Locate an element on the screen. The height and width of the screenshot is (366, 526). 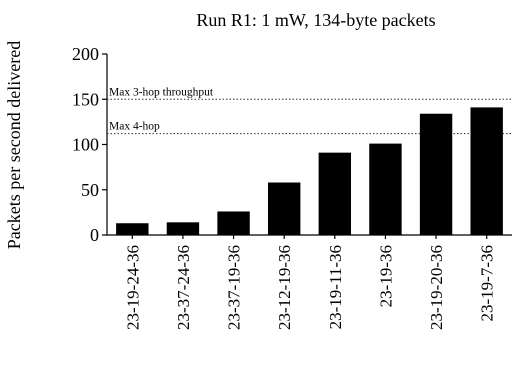
y-axis-label: Packets per second delivered is located at coordinates (14, 145).